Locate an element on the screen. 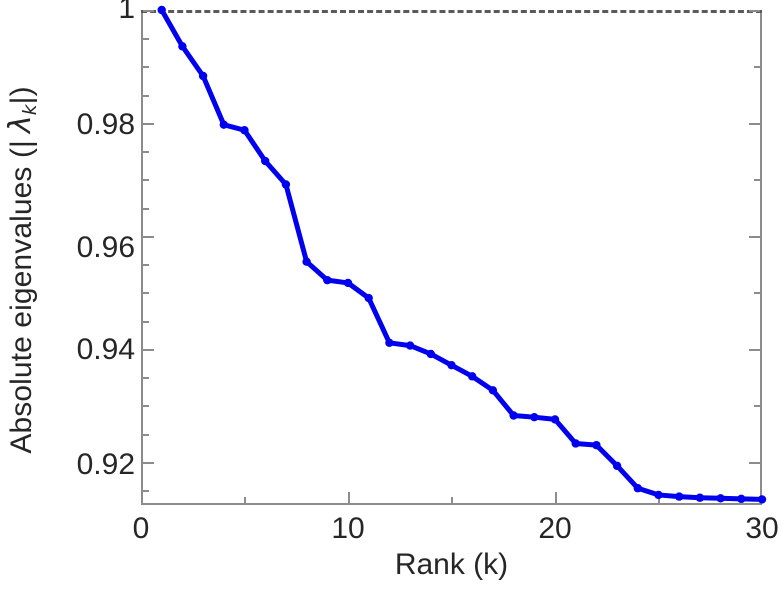 The image size is (782, 600). y-axis-spine-right is located at coordinates (761, 257).